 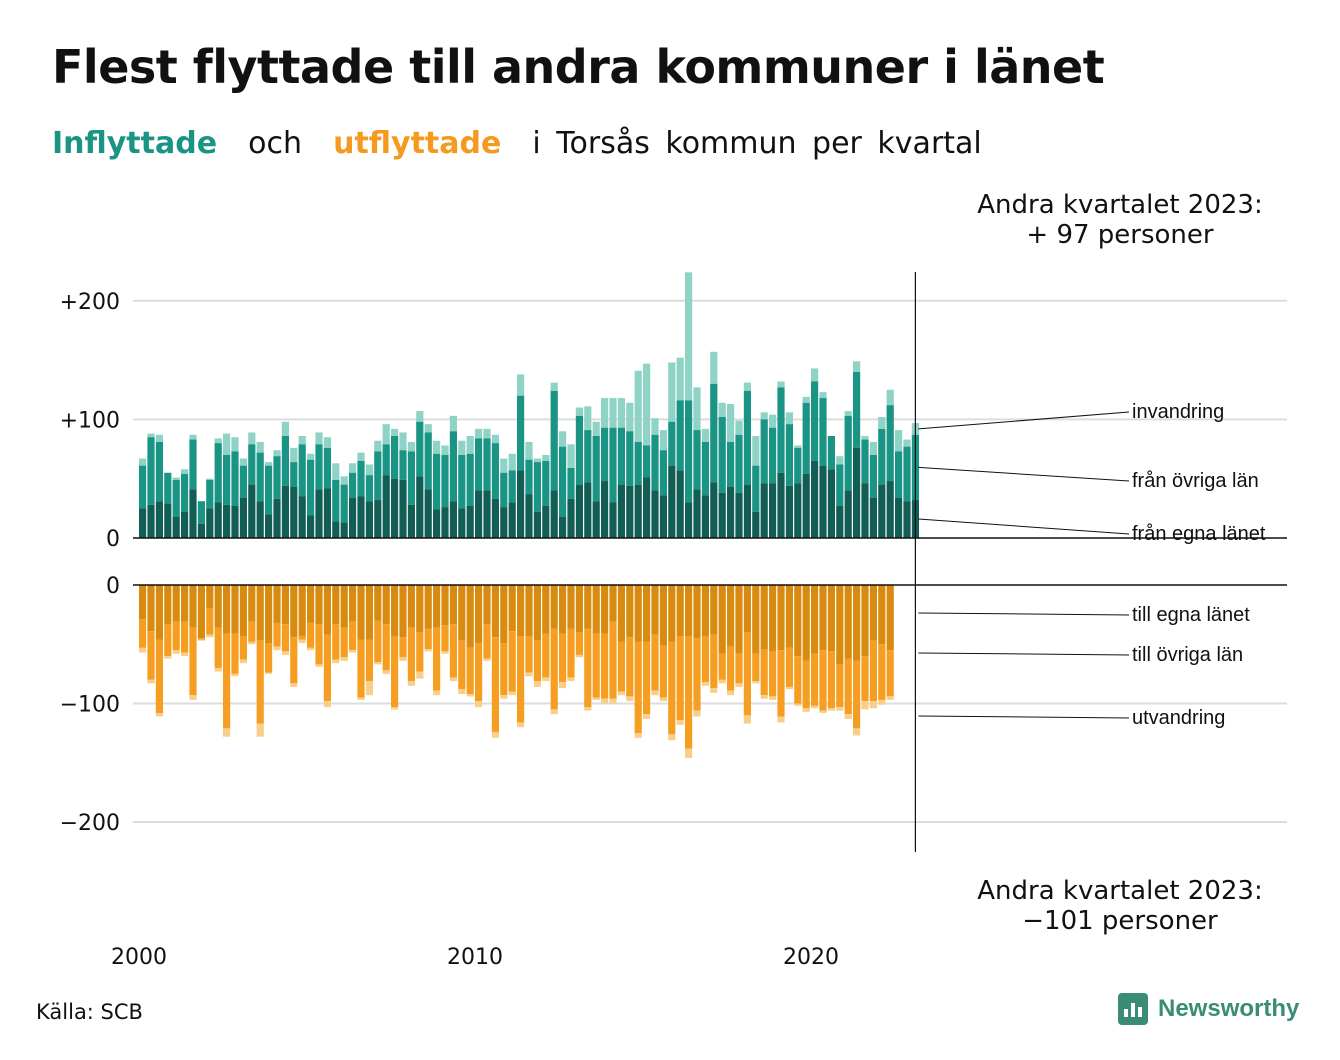 What do you see at coordinates (90, 302) in the screenshot?
I see `y-tick-in: +200` at bounding box center [90, 302].